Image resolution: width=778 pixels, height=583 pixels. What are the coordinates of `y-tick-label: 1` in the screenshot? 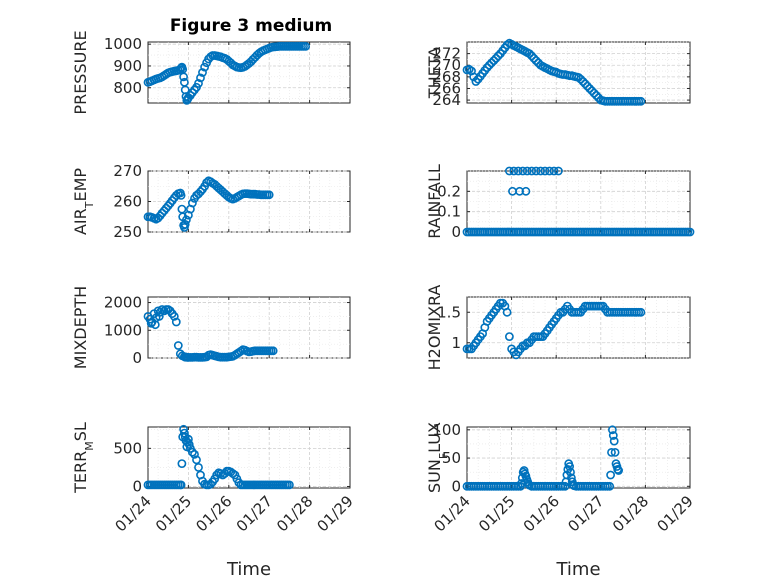 It's located at (456, 343).